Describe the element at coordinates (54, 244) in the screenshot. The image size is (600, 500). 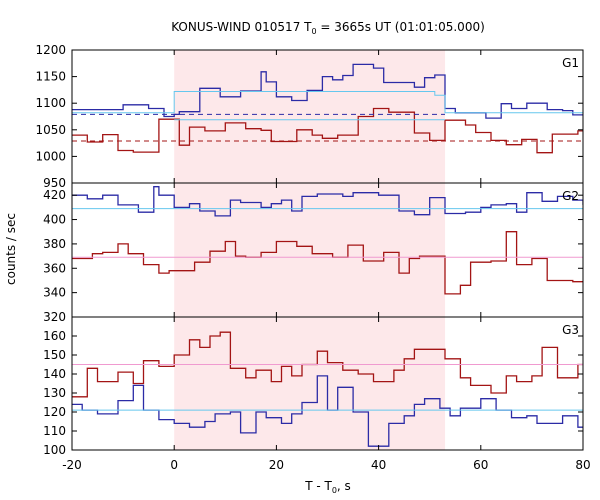
I see `y-tick-label: 380` at that location.